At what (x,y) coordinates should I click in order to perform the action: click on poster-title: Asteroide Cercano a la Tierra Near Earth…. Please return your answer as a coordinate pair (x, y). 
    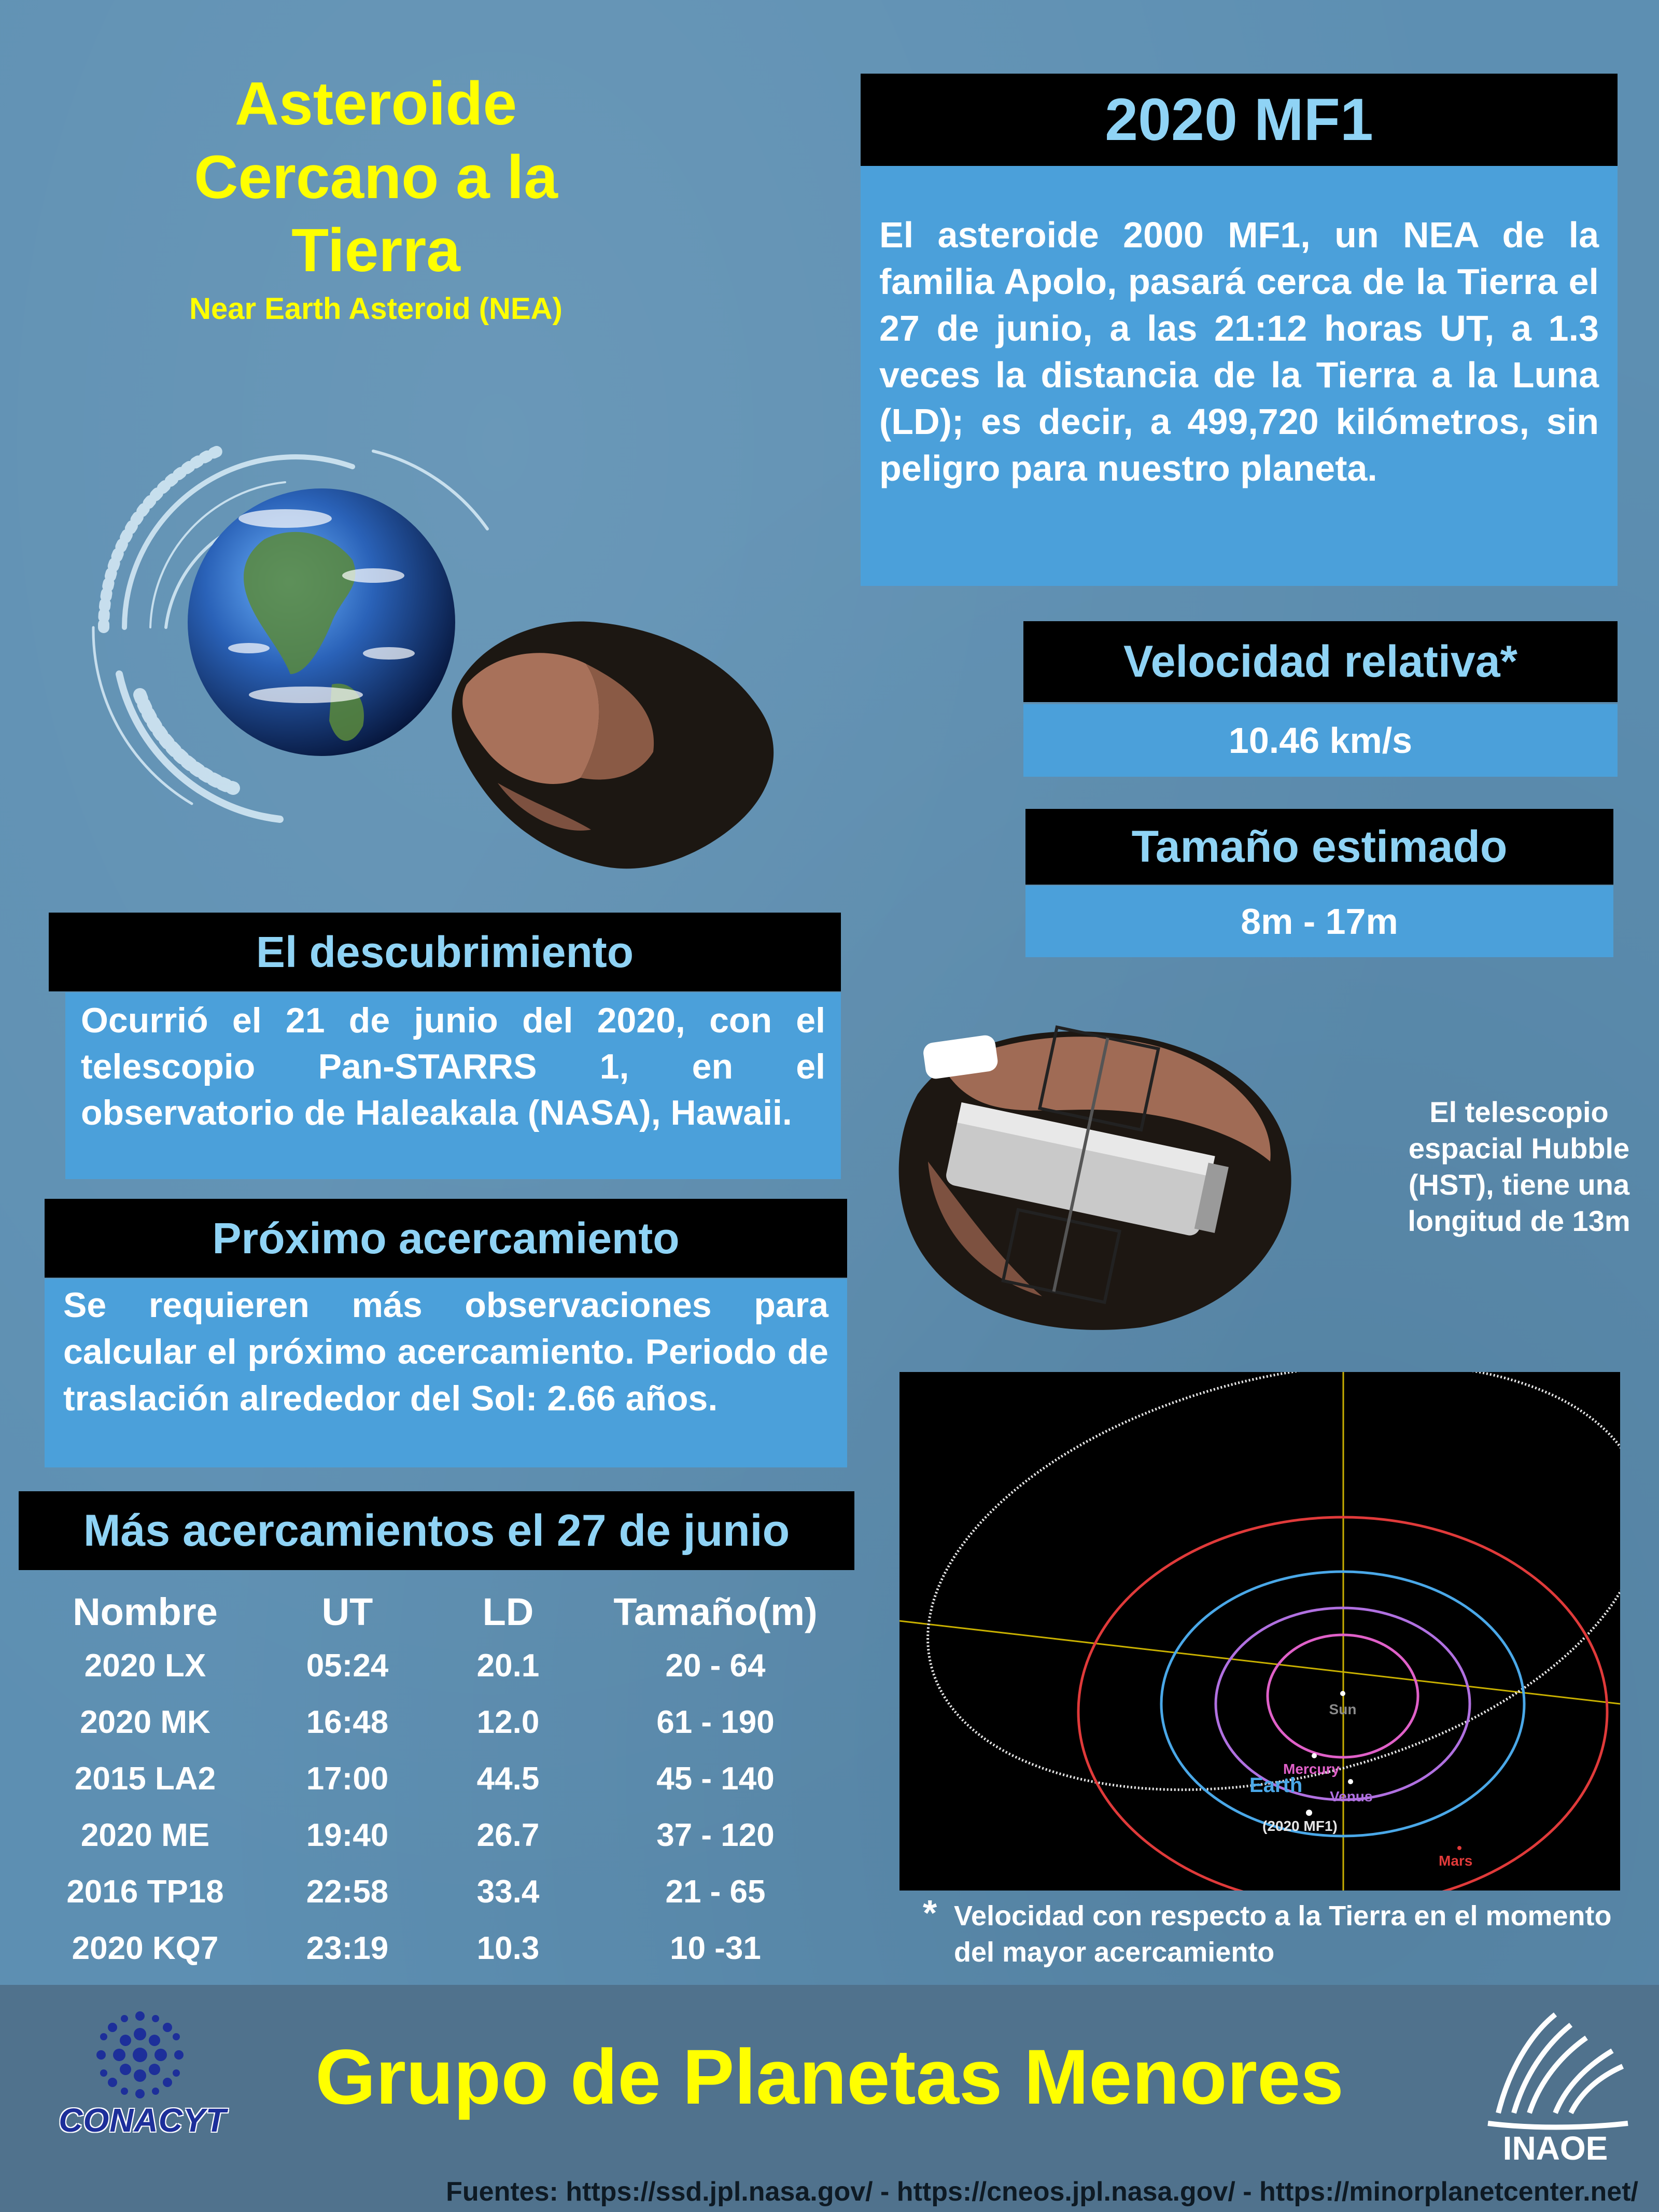
    Looking at the image, I should click on (376, 197).